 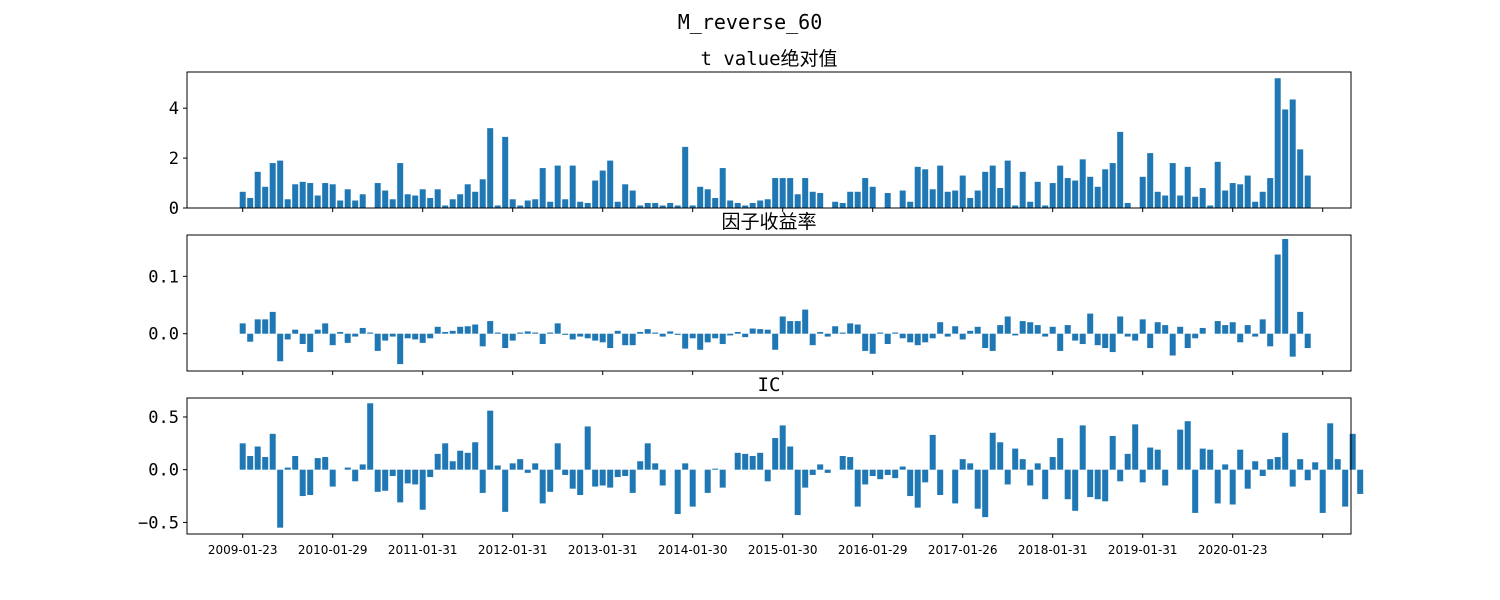 I want to click on x-tick-label: 2011-01-31, so click(x=423, y=550).